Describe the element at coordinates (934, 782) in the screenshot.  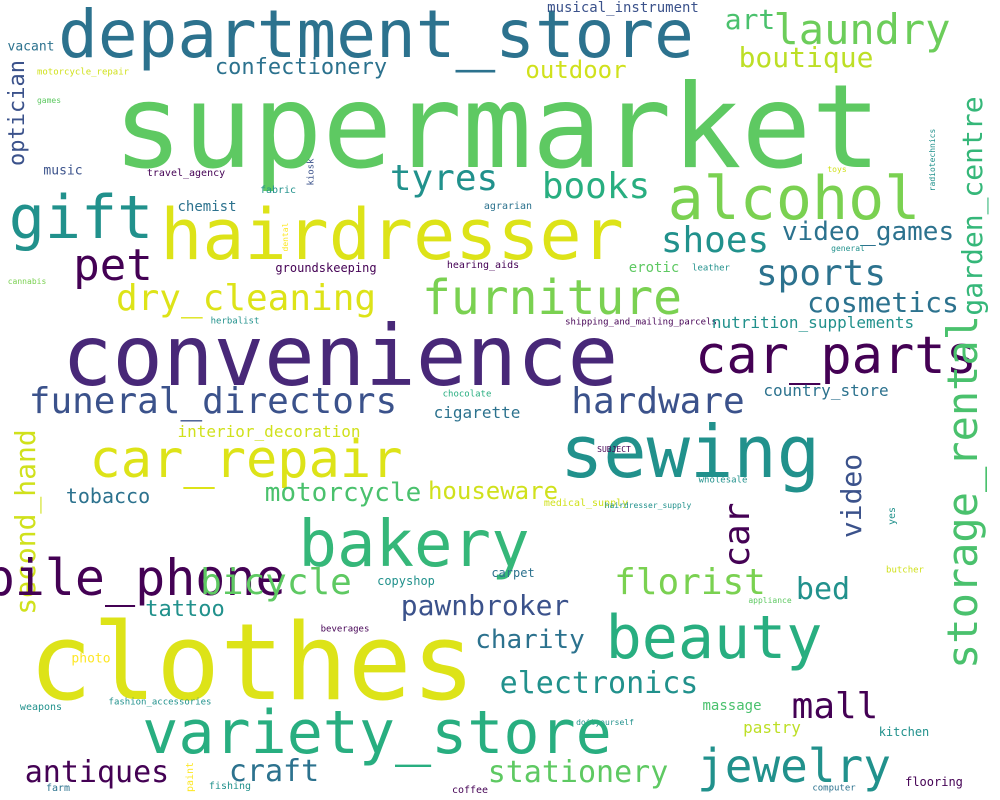
I see `cloud-word-flooring: flooring` at that location.